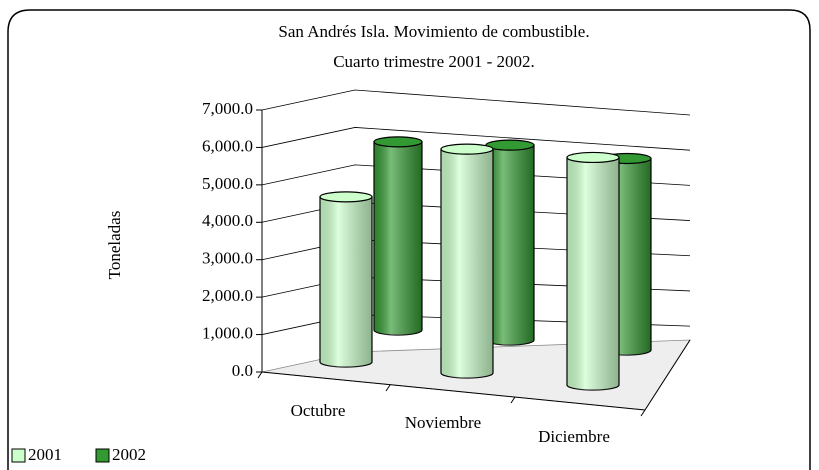 The width and height of the screenshot is (819, 470). Describe the element at coordinates (227, 145) in the screenshot. I see `y-tick-label: 6,000.0` at that location.